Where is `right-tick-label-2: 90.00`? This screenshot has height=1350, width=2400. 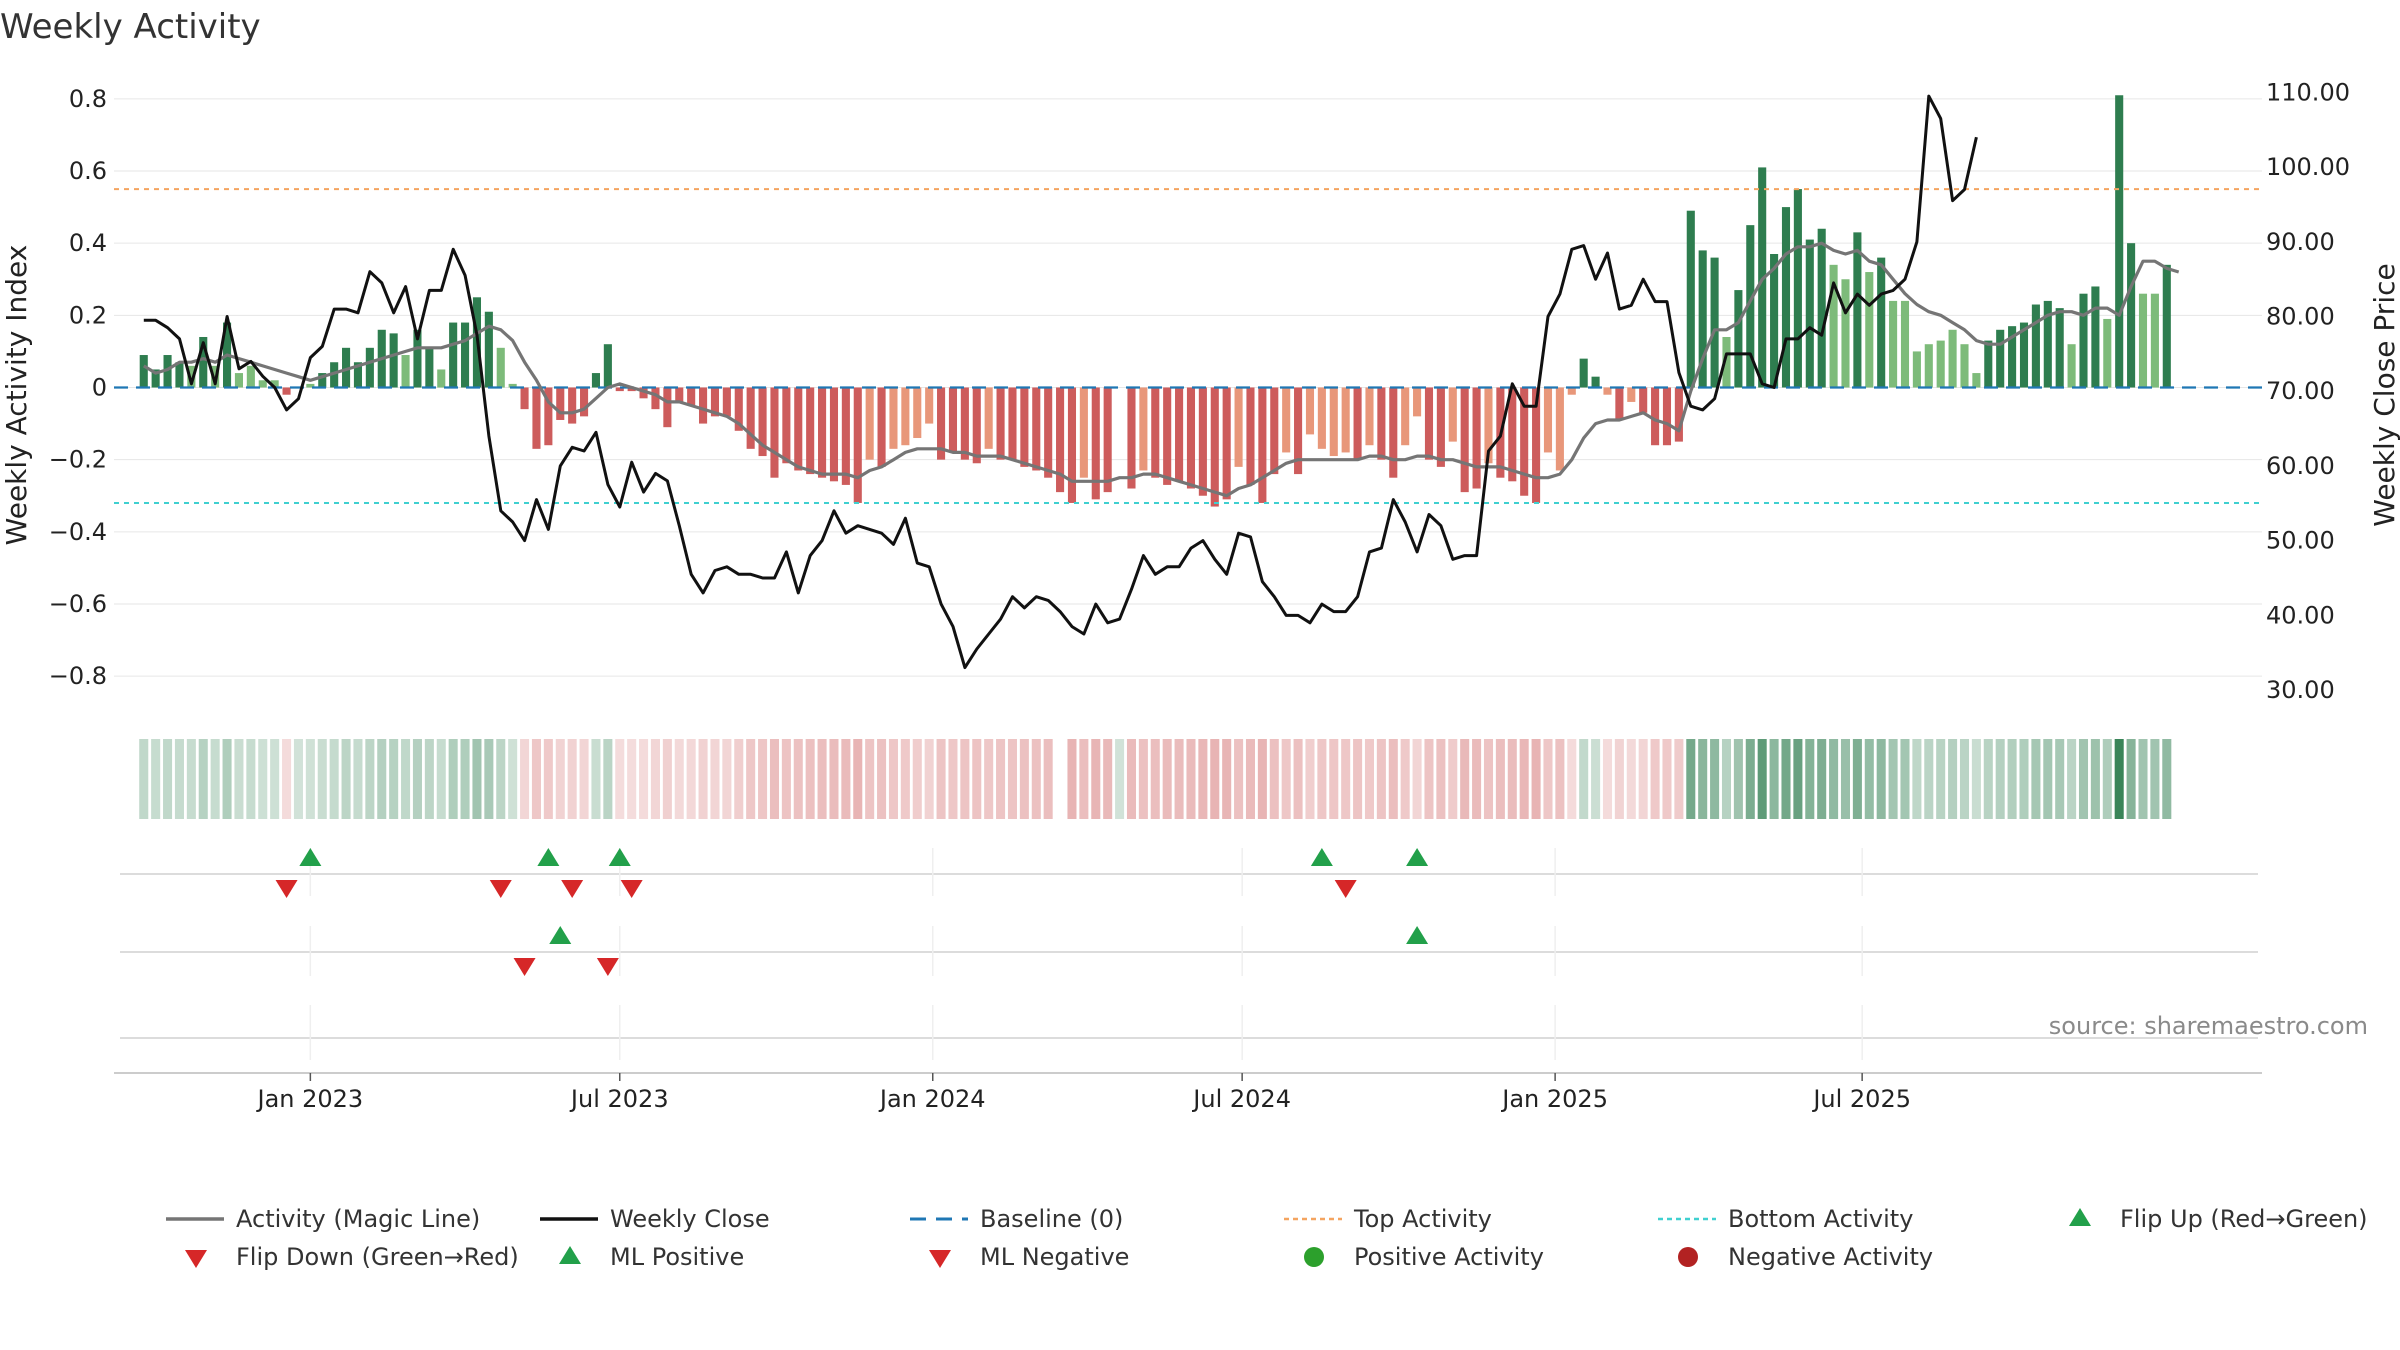 right-tick-label-2: 90.00 is located at coordinates (2300, 242).